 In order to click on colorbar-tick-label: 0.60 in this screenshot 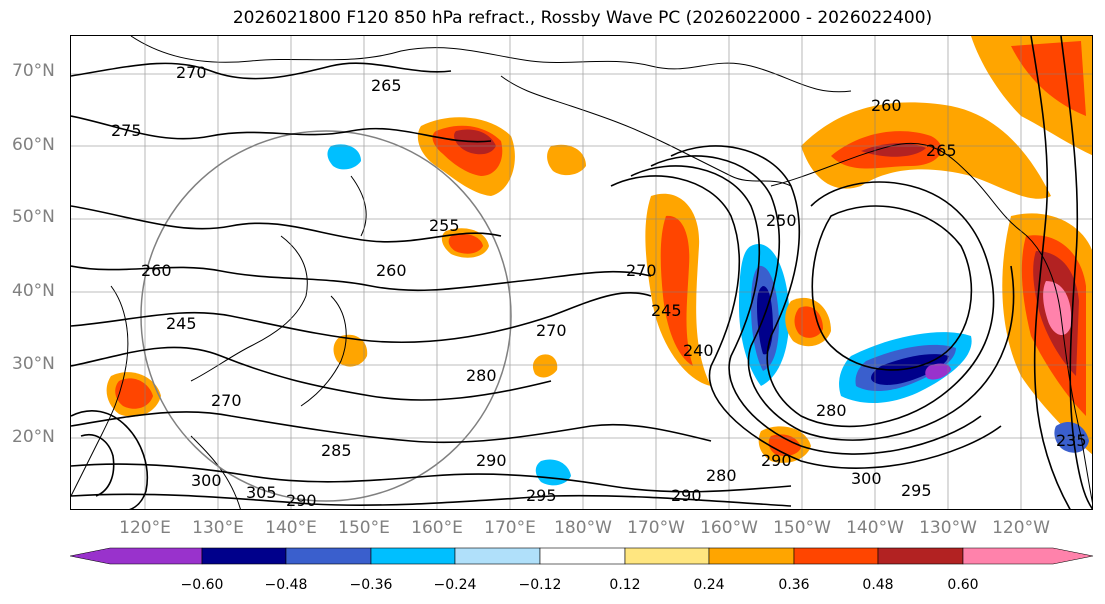, I will do `click(963, 585)`.